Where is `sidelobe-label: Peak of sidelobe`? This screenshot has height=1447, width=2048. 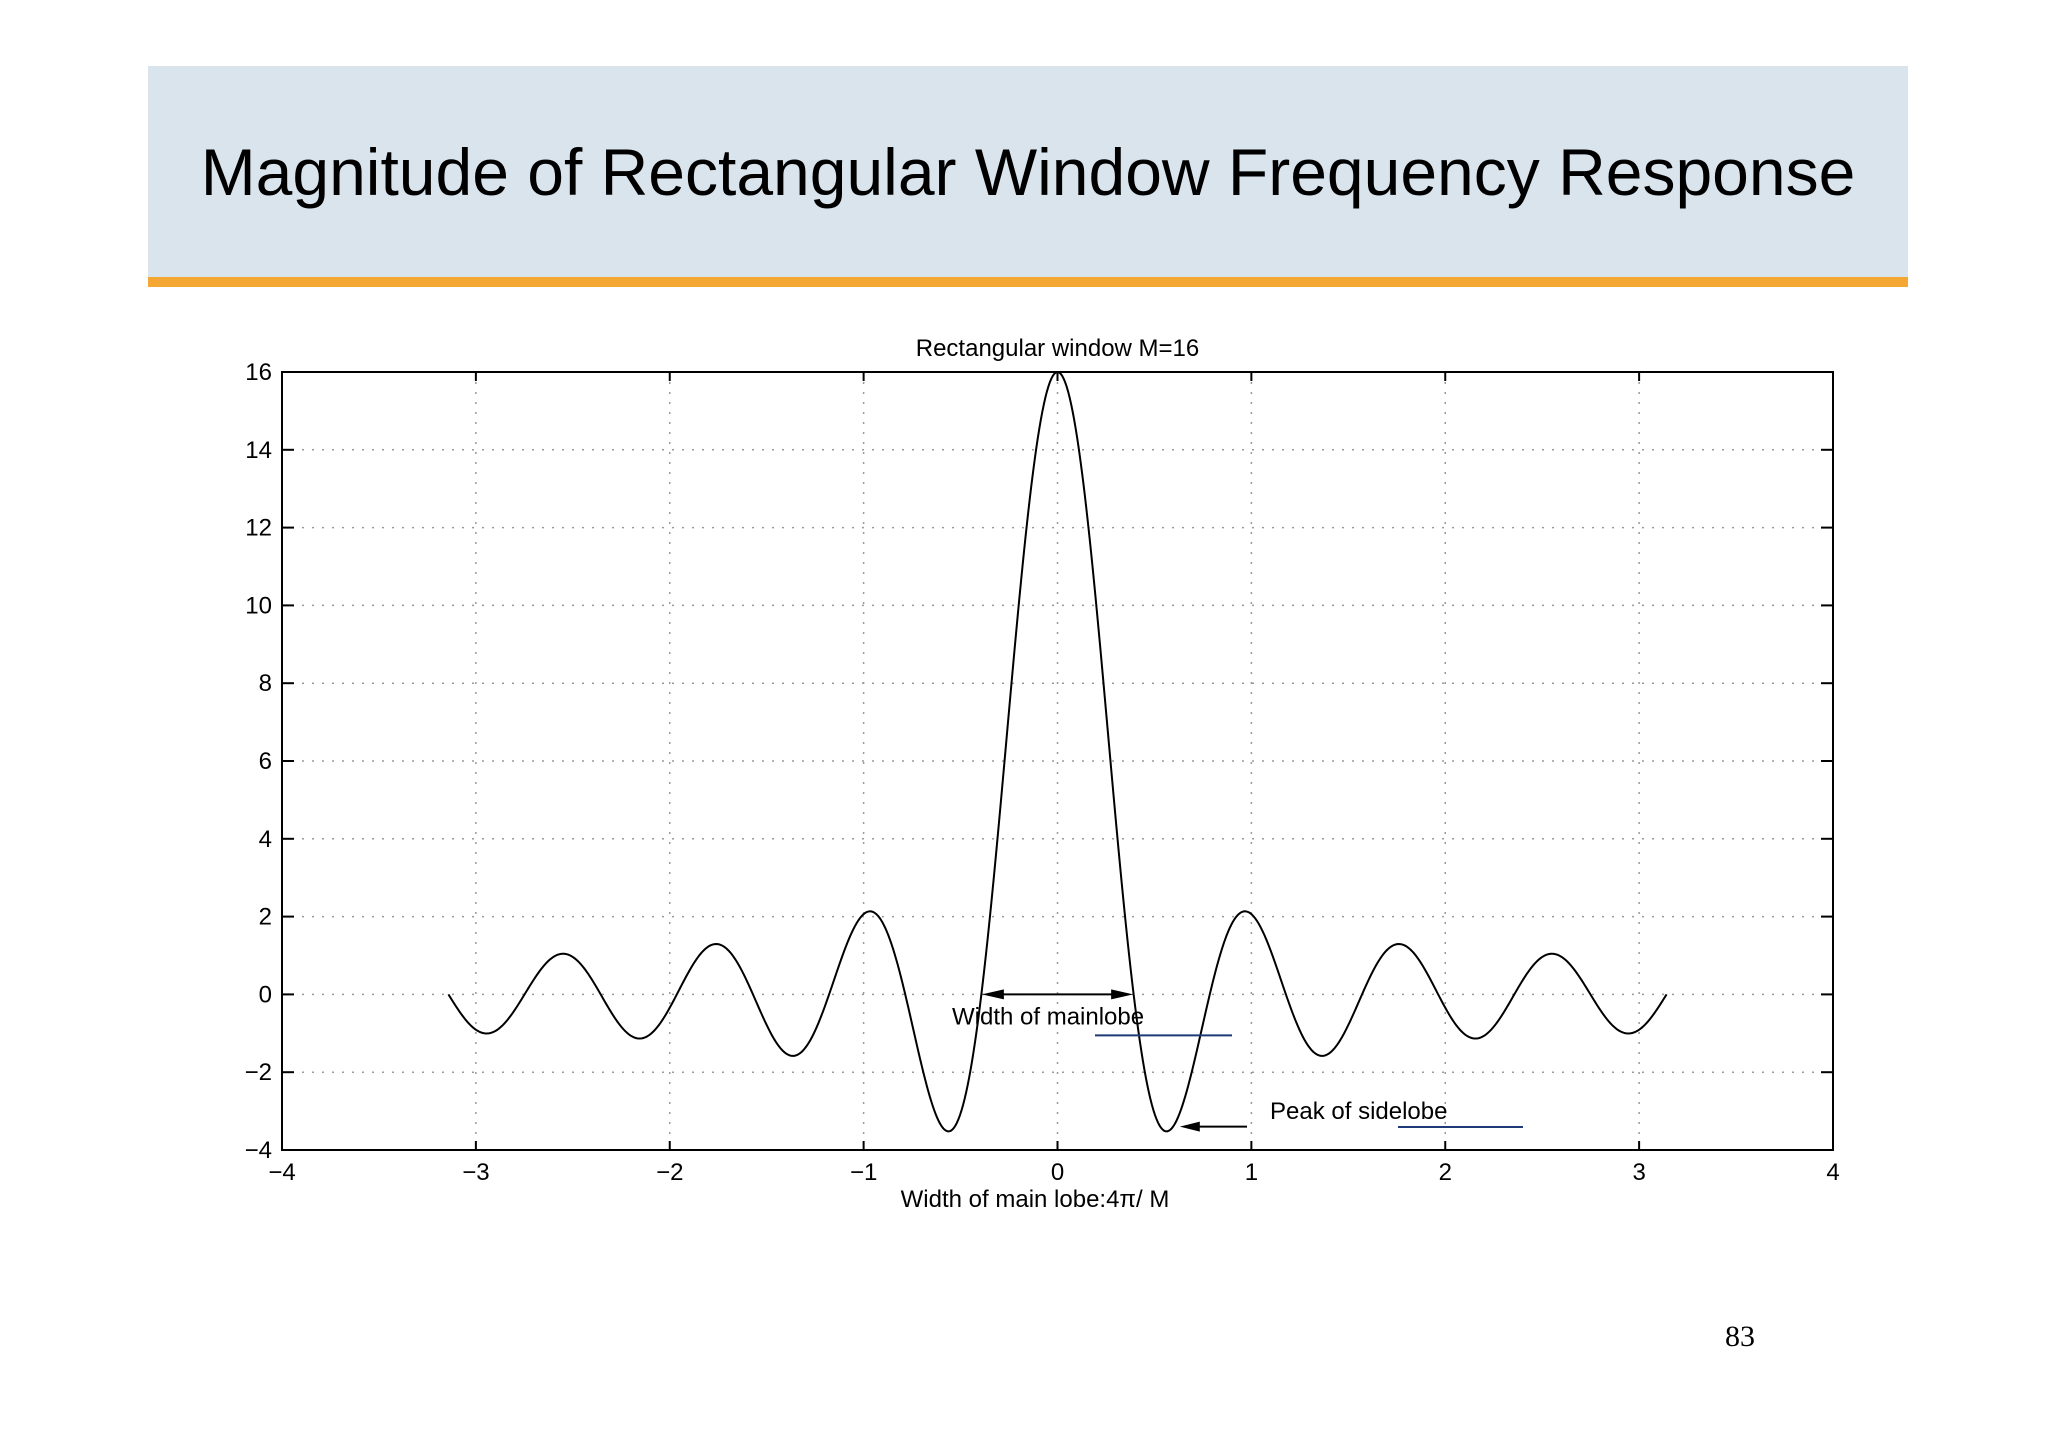 sidelobe-label: Peak of sidelobe is located at coordinates (1358, 1111).